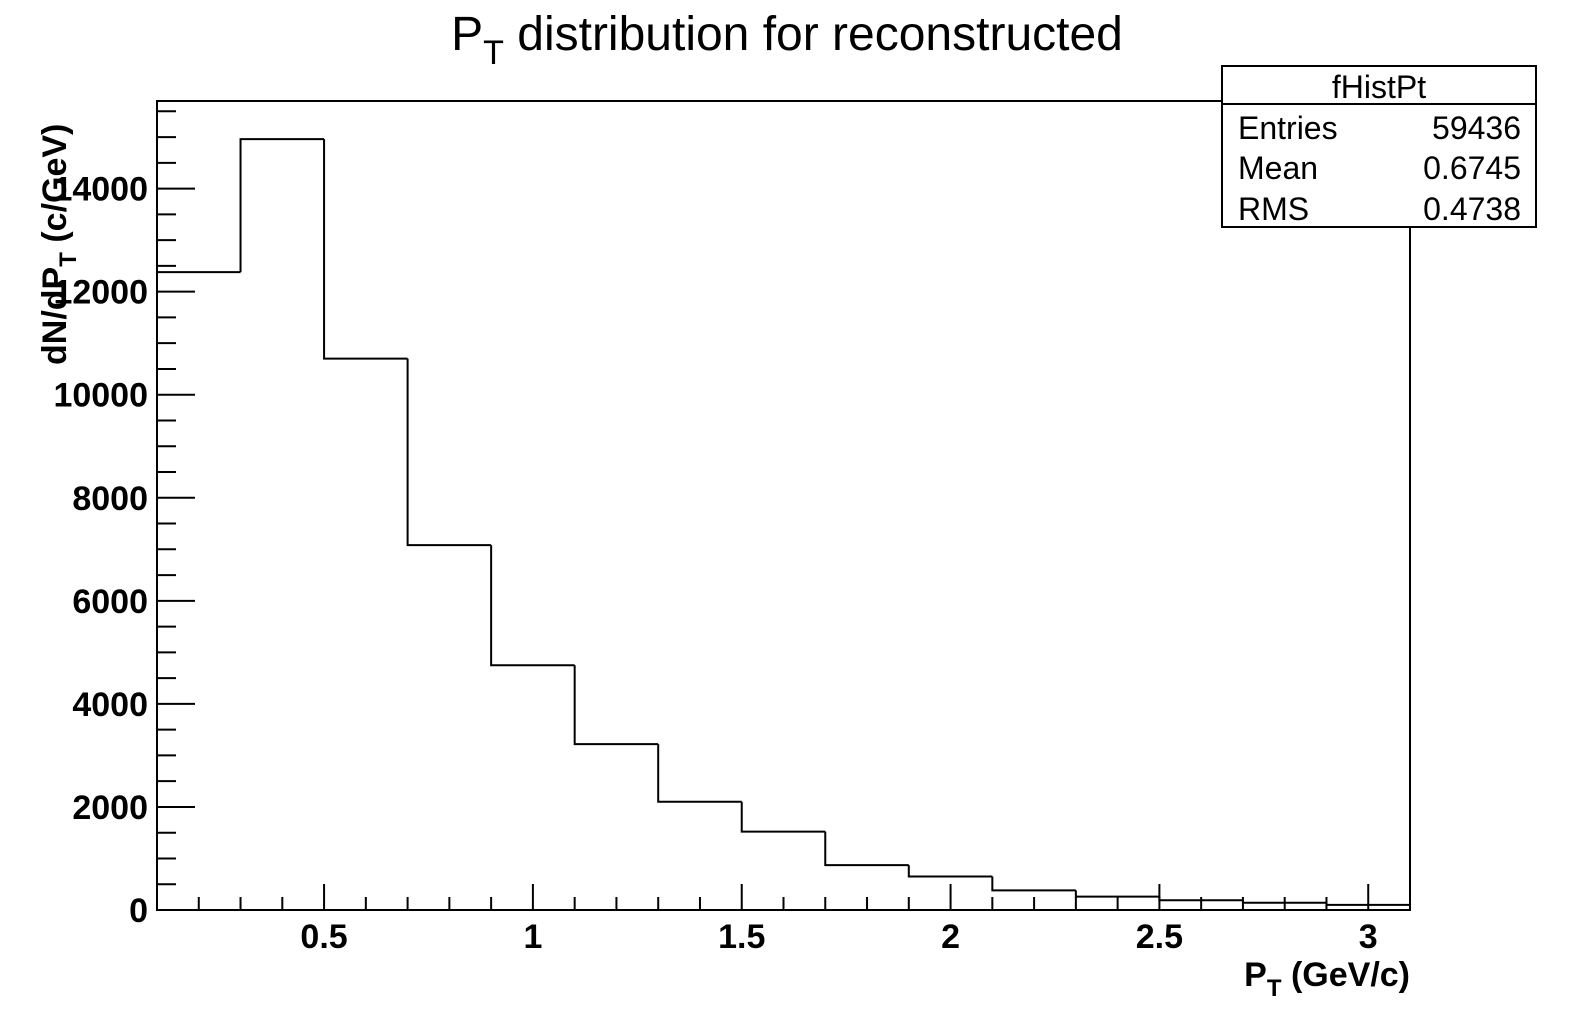 Image resolution: width=1575 pixels, height=1017 pixels. Describe the element at coordinates (100, 396) in the screenshot. I see `y-tick-label: 10000` at that location.